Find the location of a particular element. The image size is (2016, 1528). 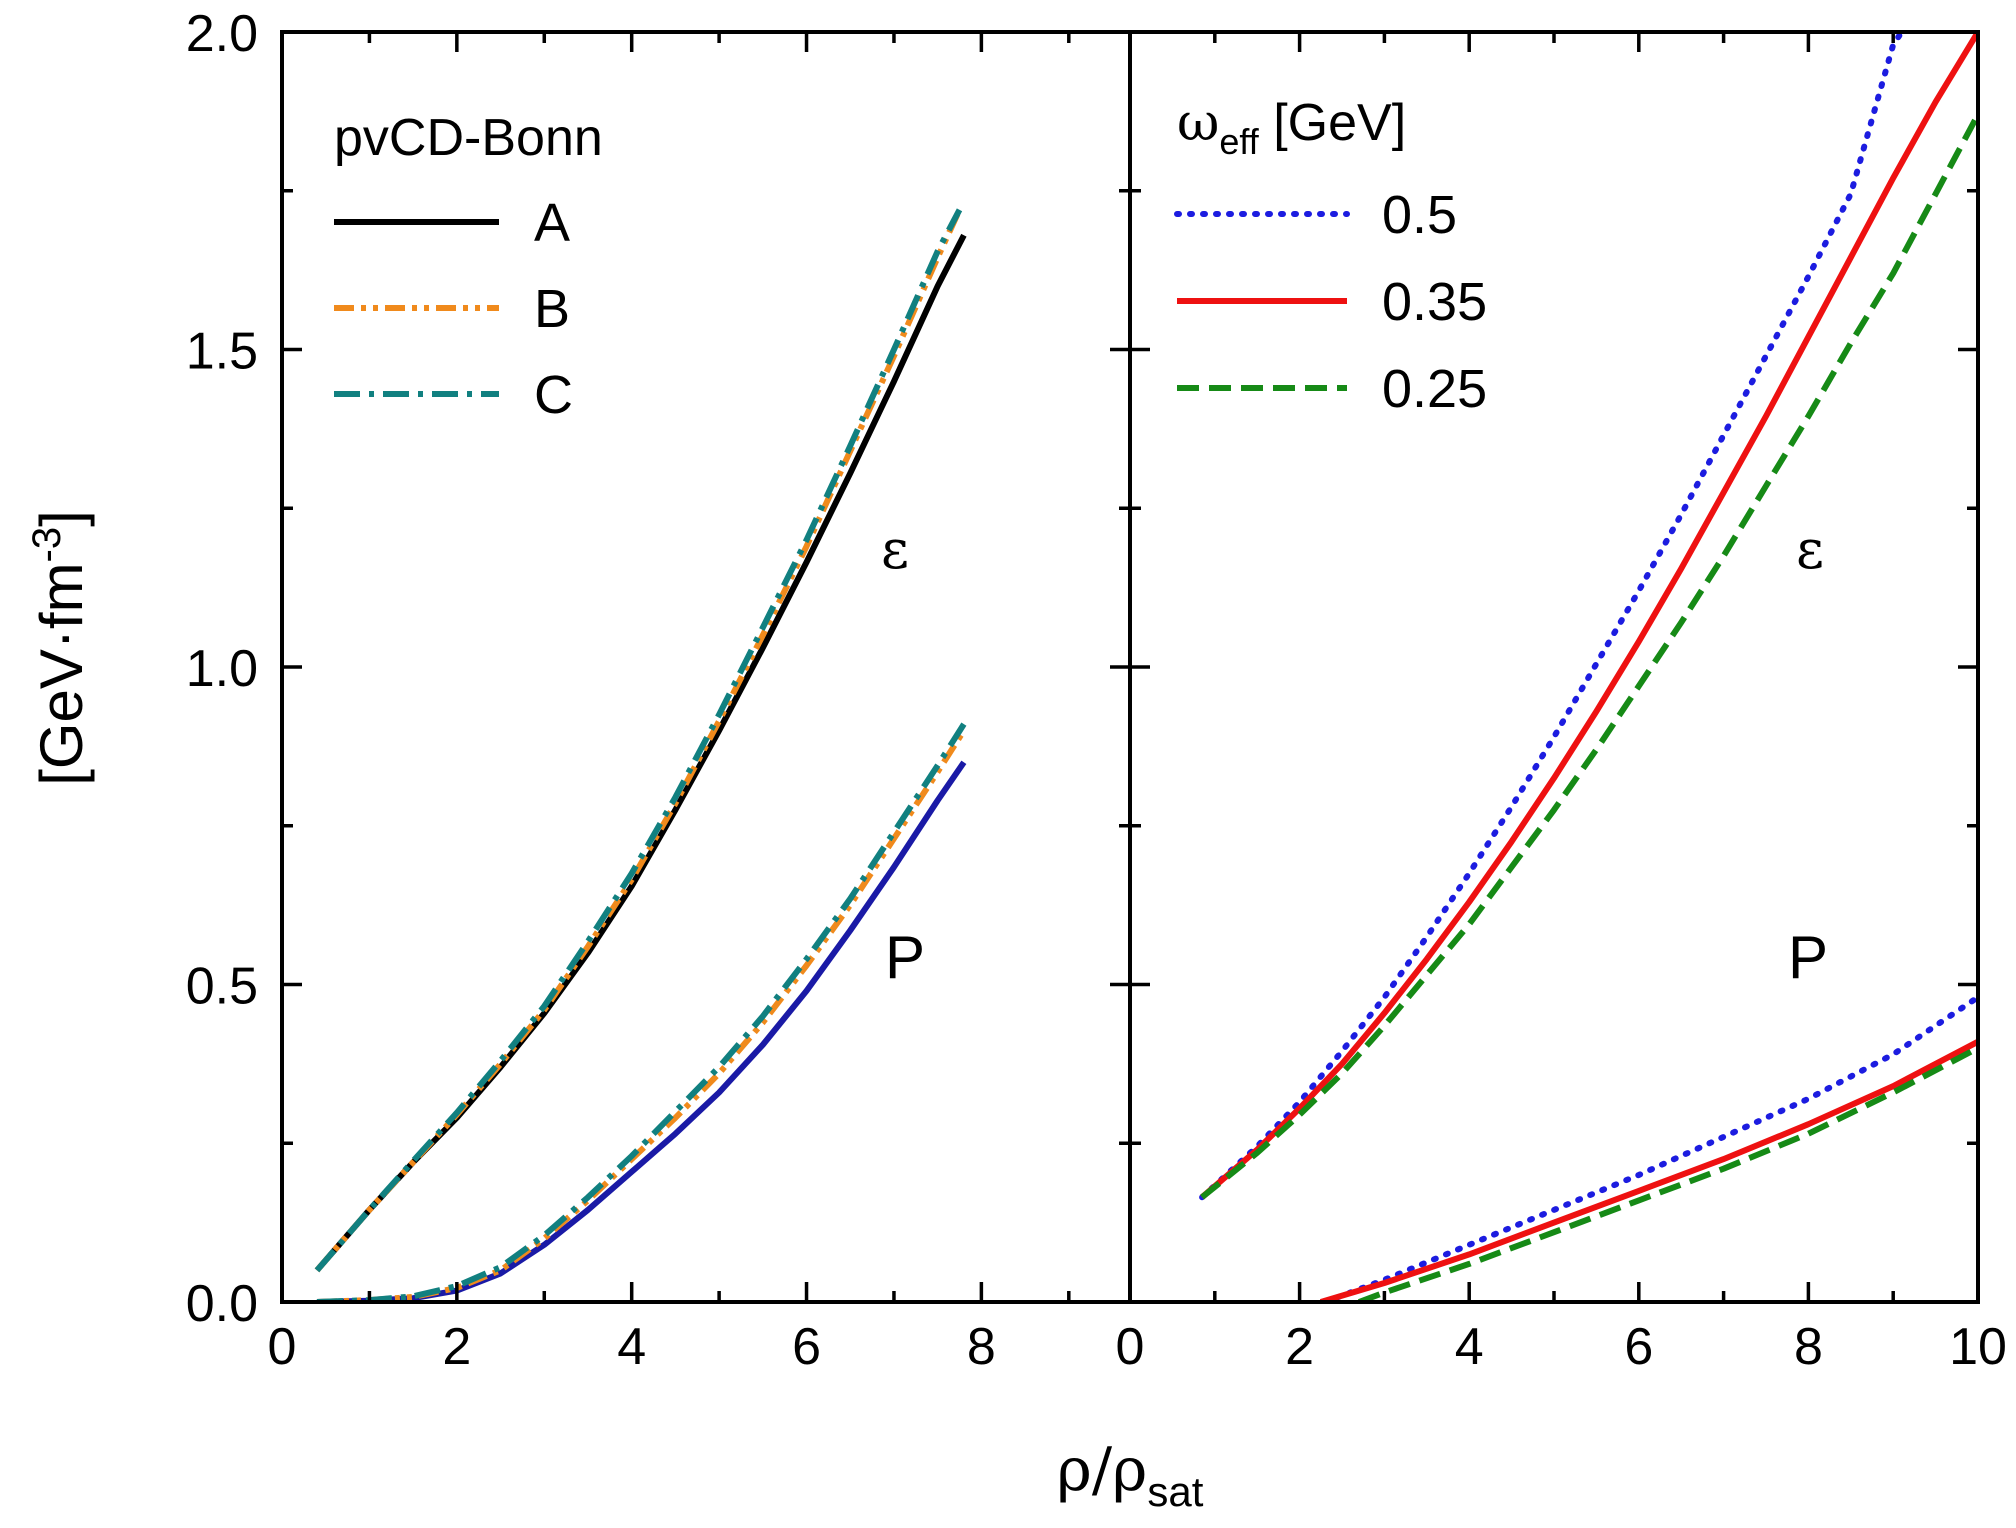

panel-2-annotation-pressure: P is located at coordinates (1808, 957).